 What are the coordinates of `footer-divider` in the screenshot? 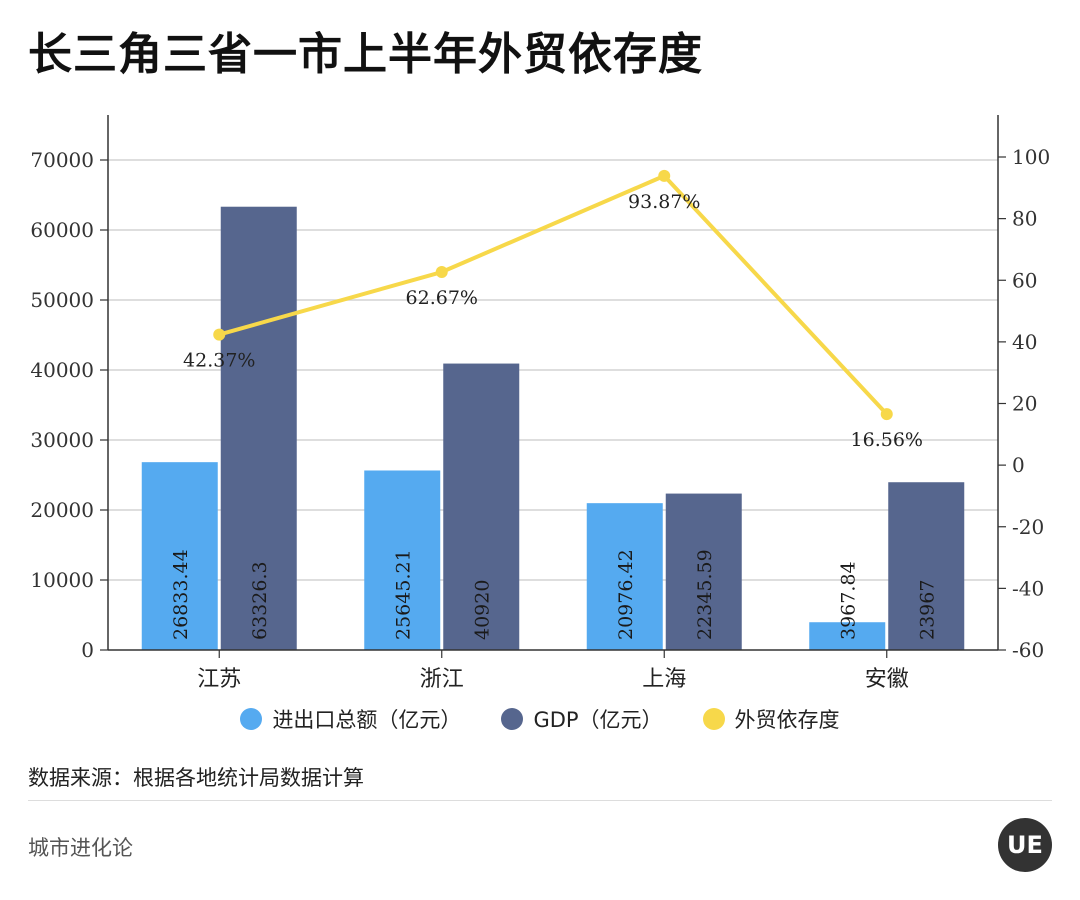 It's located at (540, 800).